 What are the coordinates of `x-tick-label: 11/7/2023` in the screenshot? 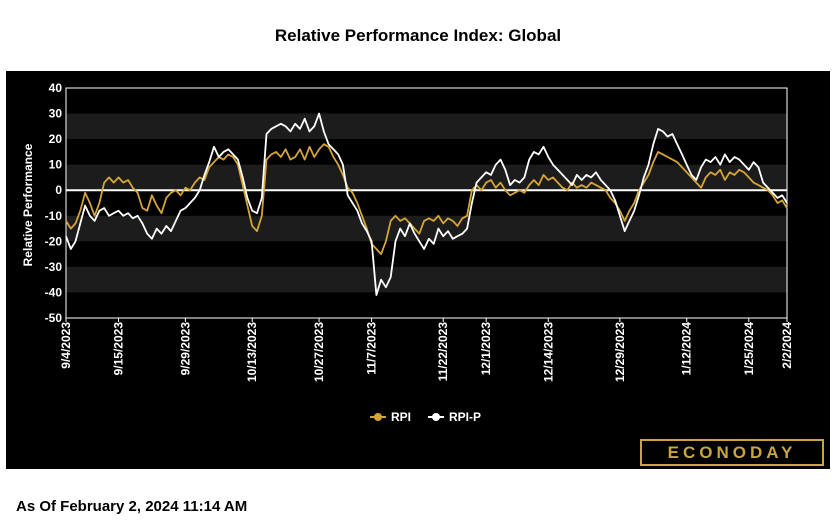 It's located at (372, 348).